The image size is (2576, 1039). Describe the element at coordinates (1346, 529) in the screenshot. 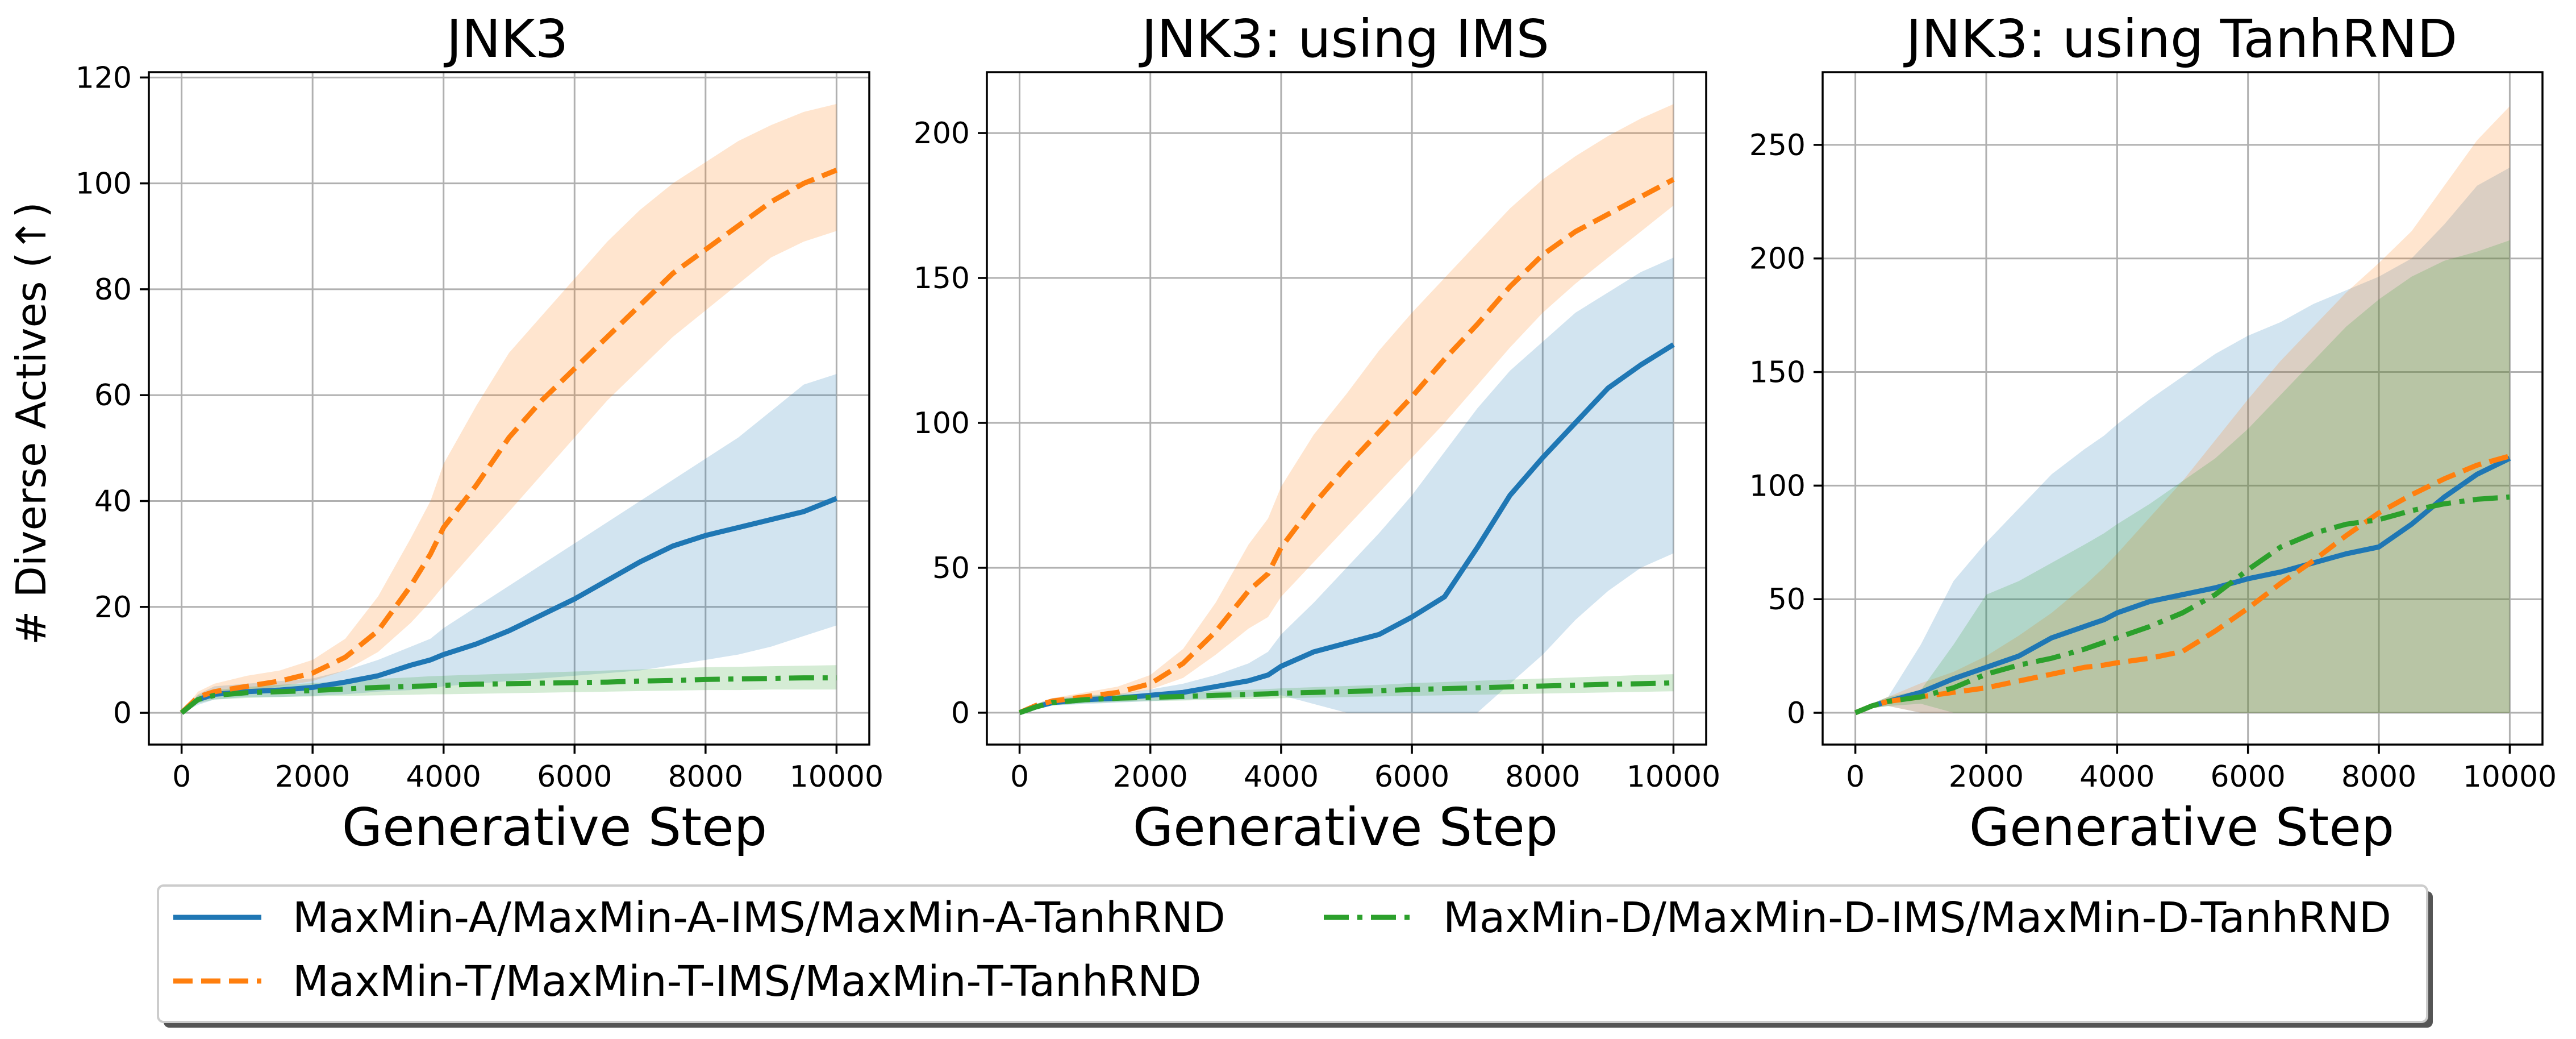

I see `line-maxmin-a-ims` at that location.